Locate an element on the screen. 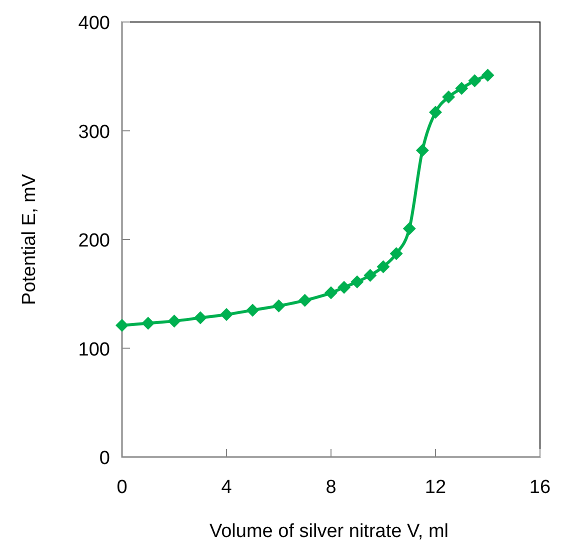 This screenshot has height=552, width=562. x-tick-label: 0 is located at coordinates (122, 487).